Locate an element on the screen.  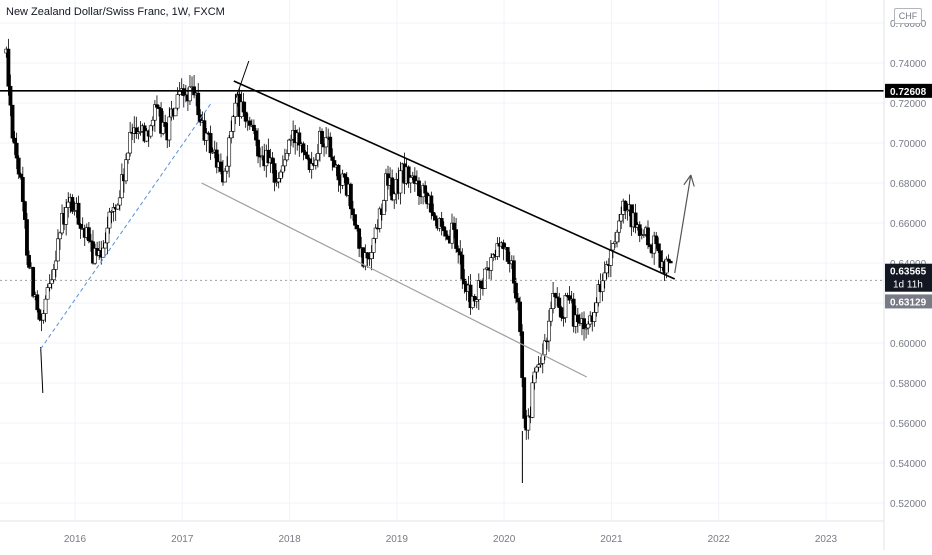
countdown-label: 1d 11h is located at coordinates (908, 285).